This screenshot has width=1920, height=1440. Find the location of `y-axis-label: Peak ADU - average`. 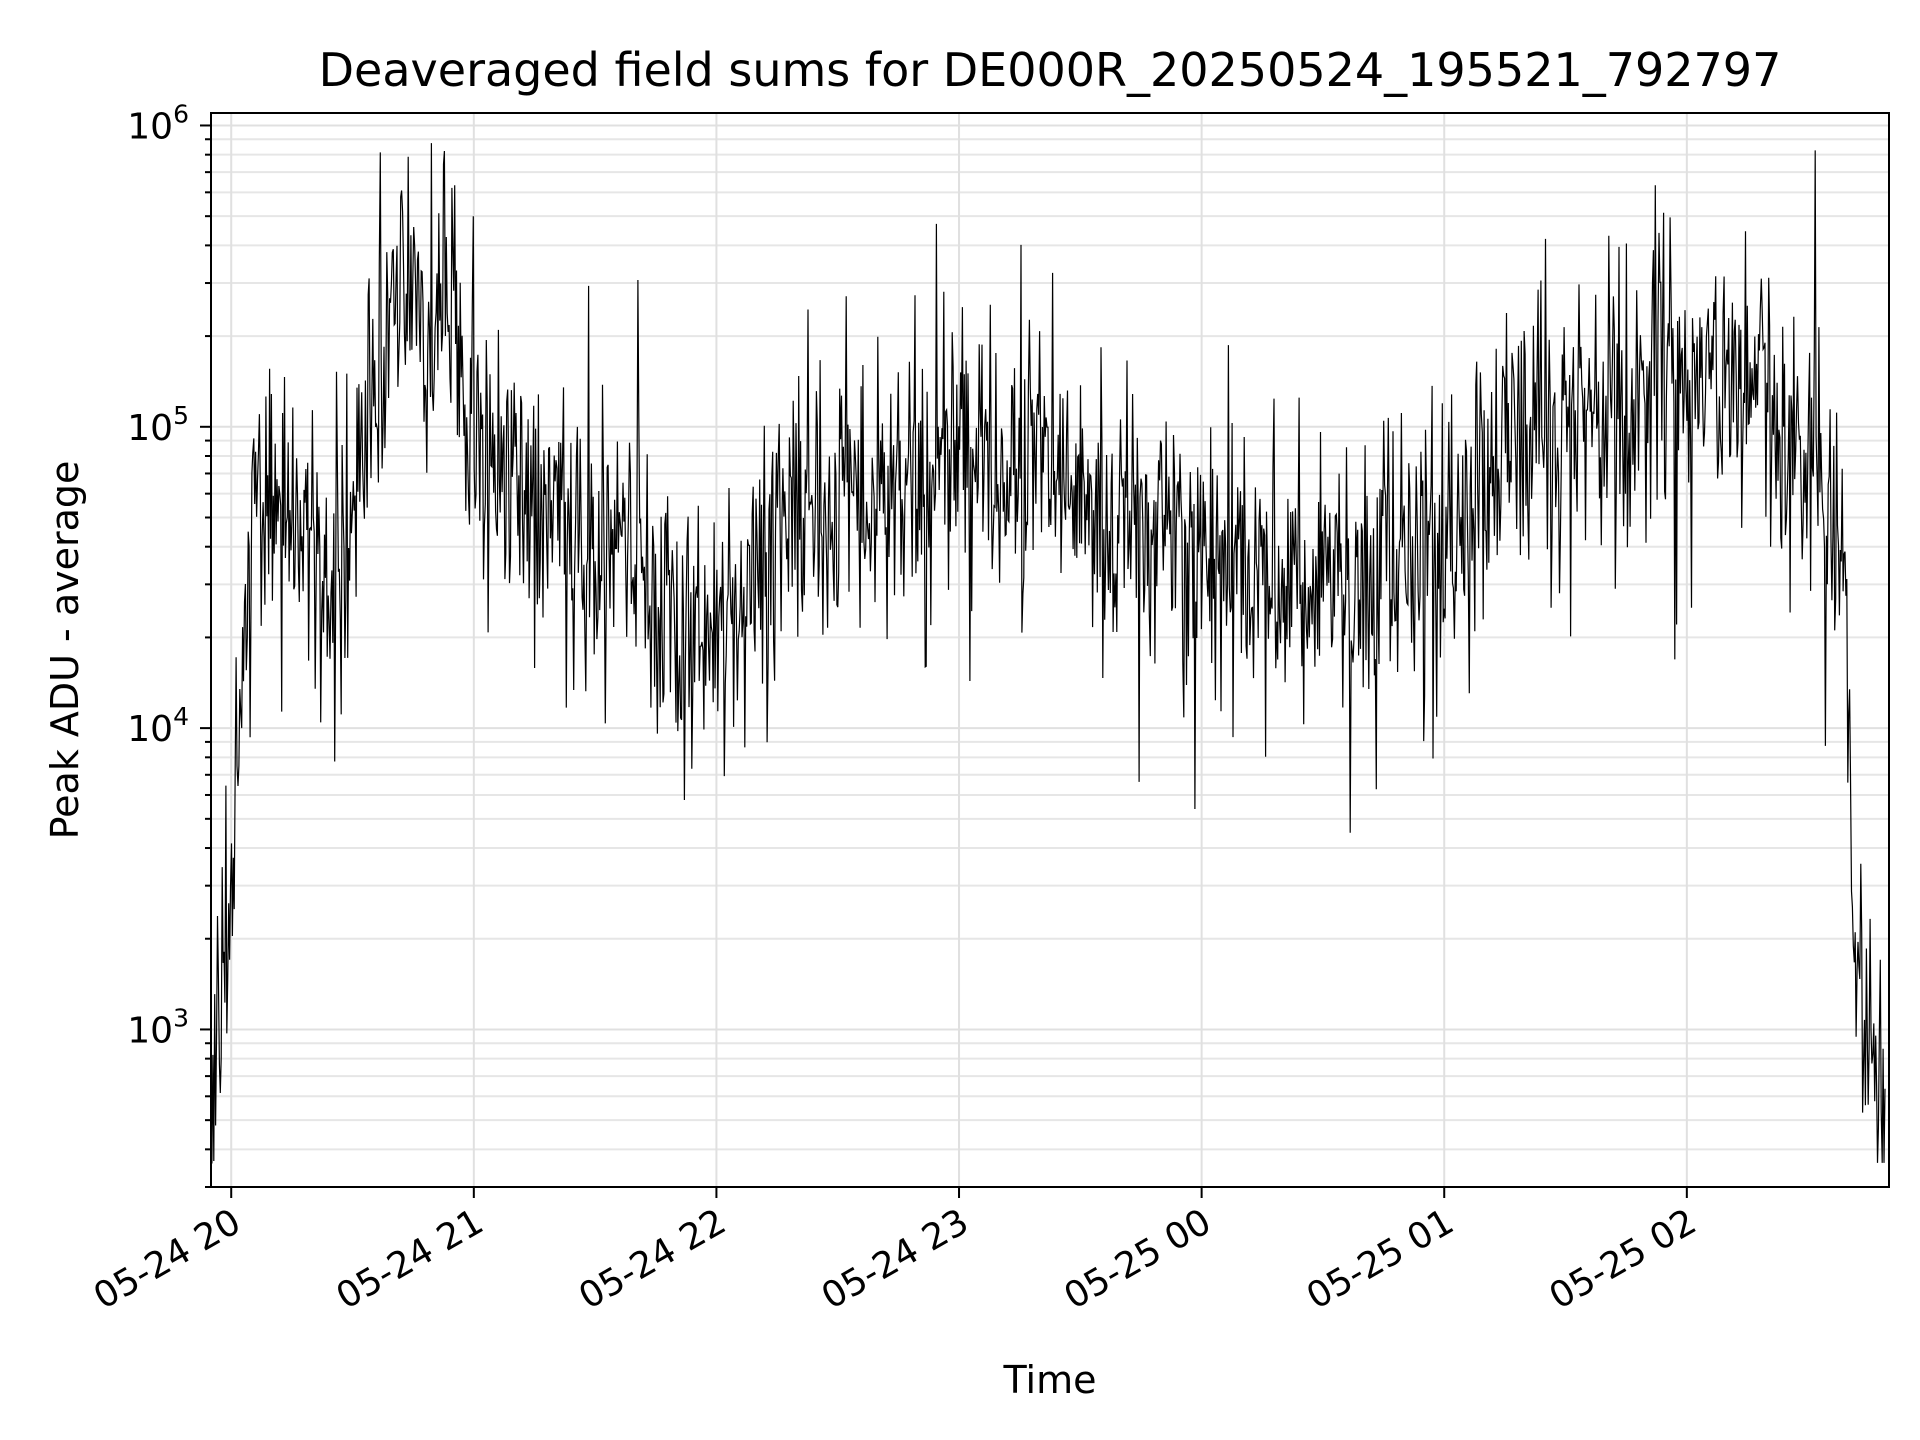

y-axis-label: Peak ADU - average is located at coordinates (65, 650).